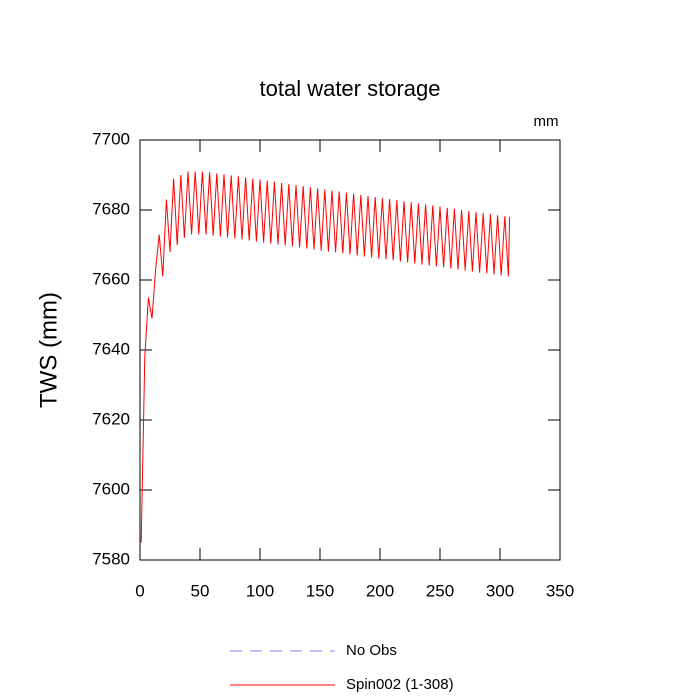  I want to click on x-tick-label: 200, so click(380, 590).